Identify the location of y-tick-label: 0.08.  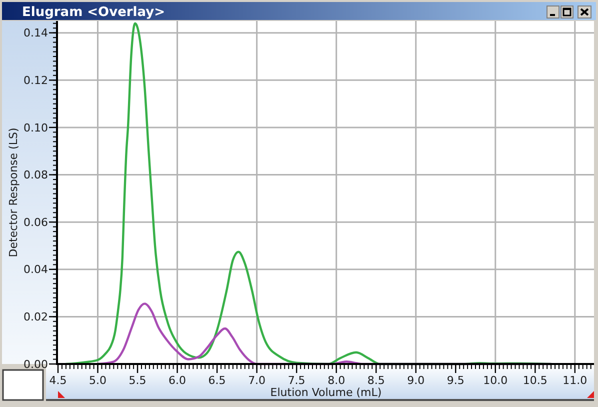
(36, 175).